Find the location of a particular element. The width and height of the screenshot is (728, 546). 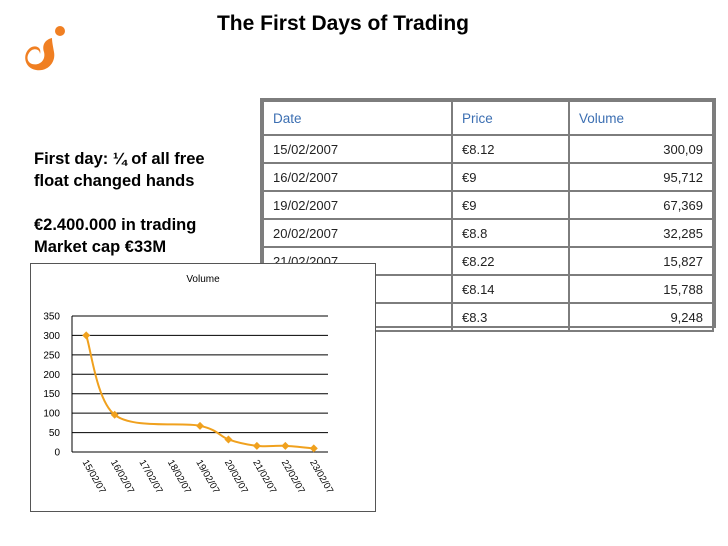

y-tick-label: 100 is located at coordinates (51, 414).